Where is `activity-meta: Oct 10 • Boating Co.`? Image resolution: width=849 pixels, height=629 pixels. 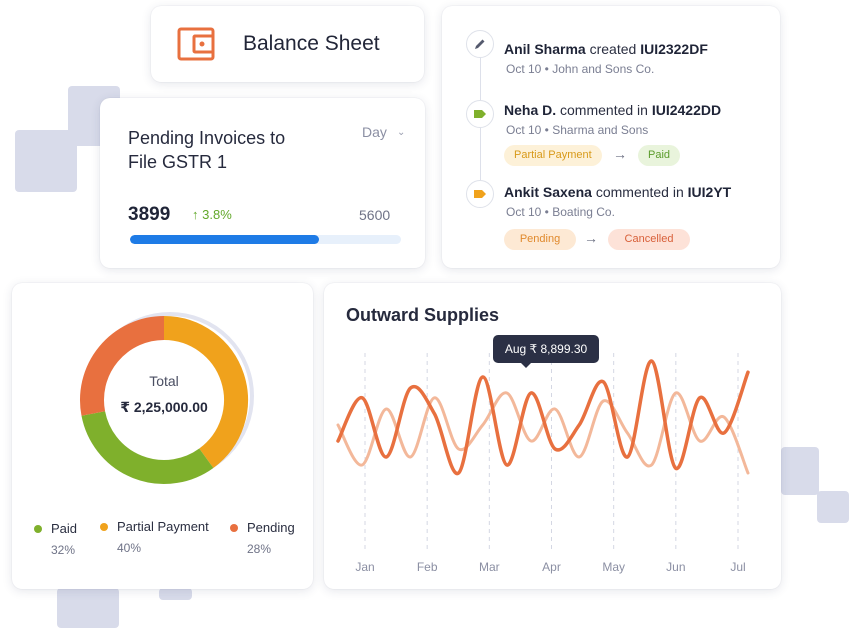
activity-meta: Oct 10 • Boating Co. is located at coordinates (560, 212).